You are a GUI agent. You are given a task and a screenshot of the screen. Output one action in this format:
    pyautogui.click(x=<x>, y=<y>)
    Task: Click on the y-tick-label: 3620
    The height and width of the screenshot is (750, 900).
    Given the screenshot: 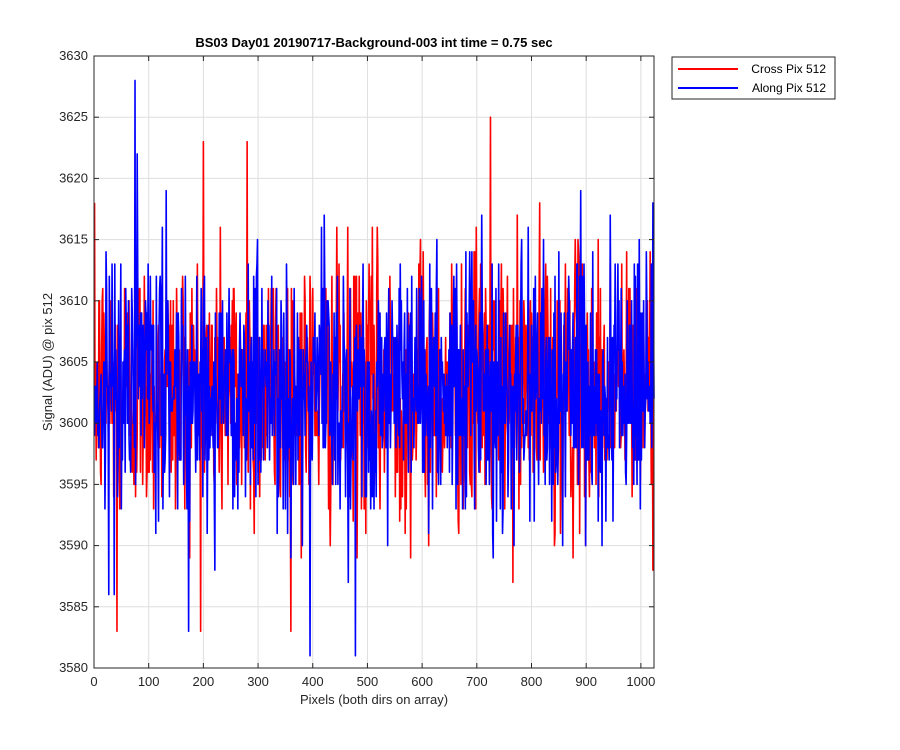 What is the action you would take?
    pyautogui.click(x=73, y=177)
    